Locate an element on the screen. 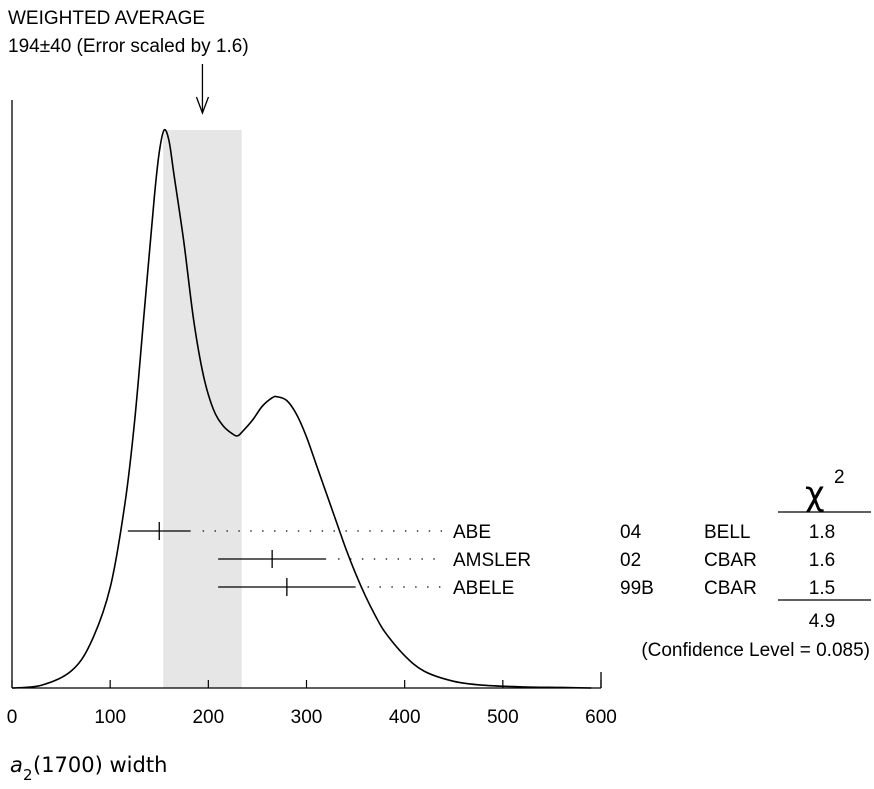 The width and height of the screenshot is (874, 789). chi2-symbol: χ is located at coordinates (815, 494).